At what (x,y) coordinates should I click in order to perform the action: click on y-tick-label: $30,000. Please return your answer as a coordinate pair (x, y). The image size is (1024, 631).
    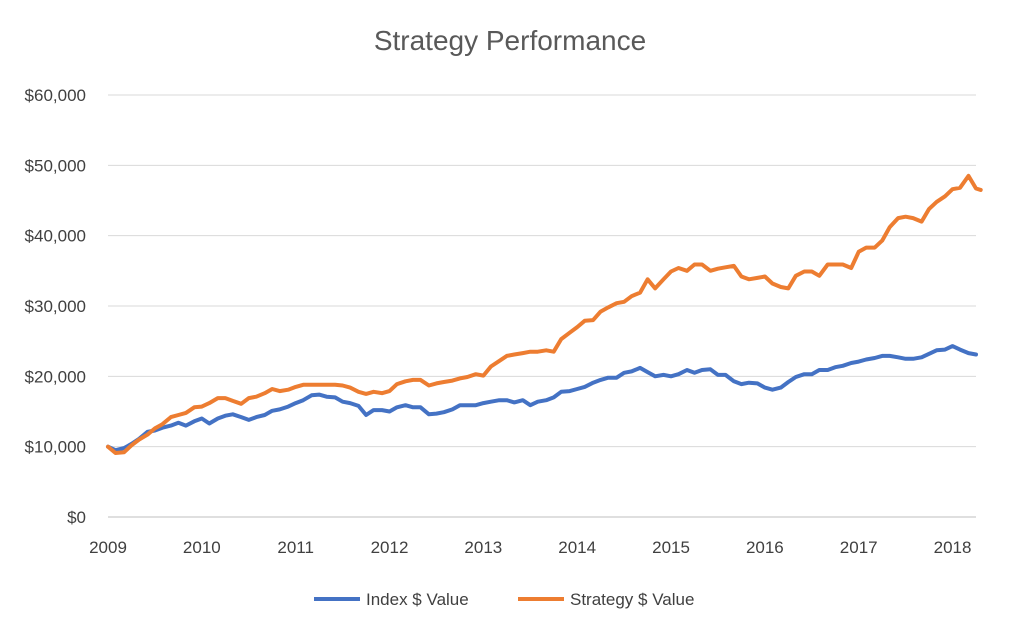
    Looking at the image, I should click on (55, 306).